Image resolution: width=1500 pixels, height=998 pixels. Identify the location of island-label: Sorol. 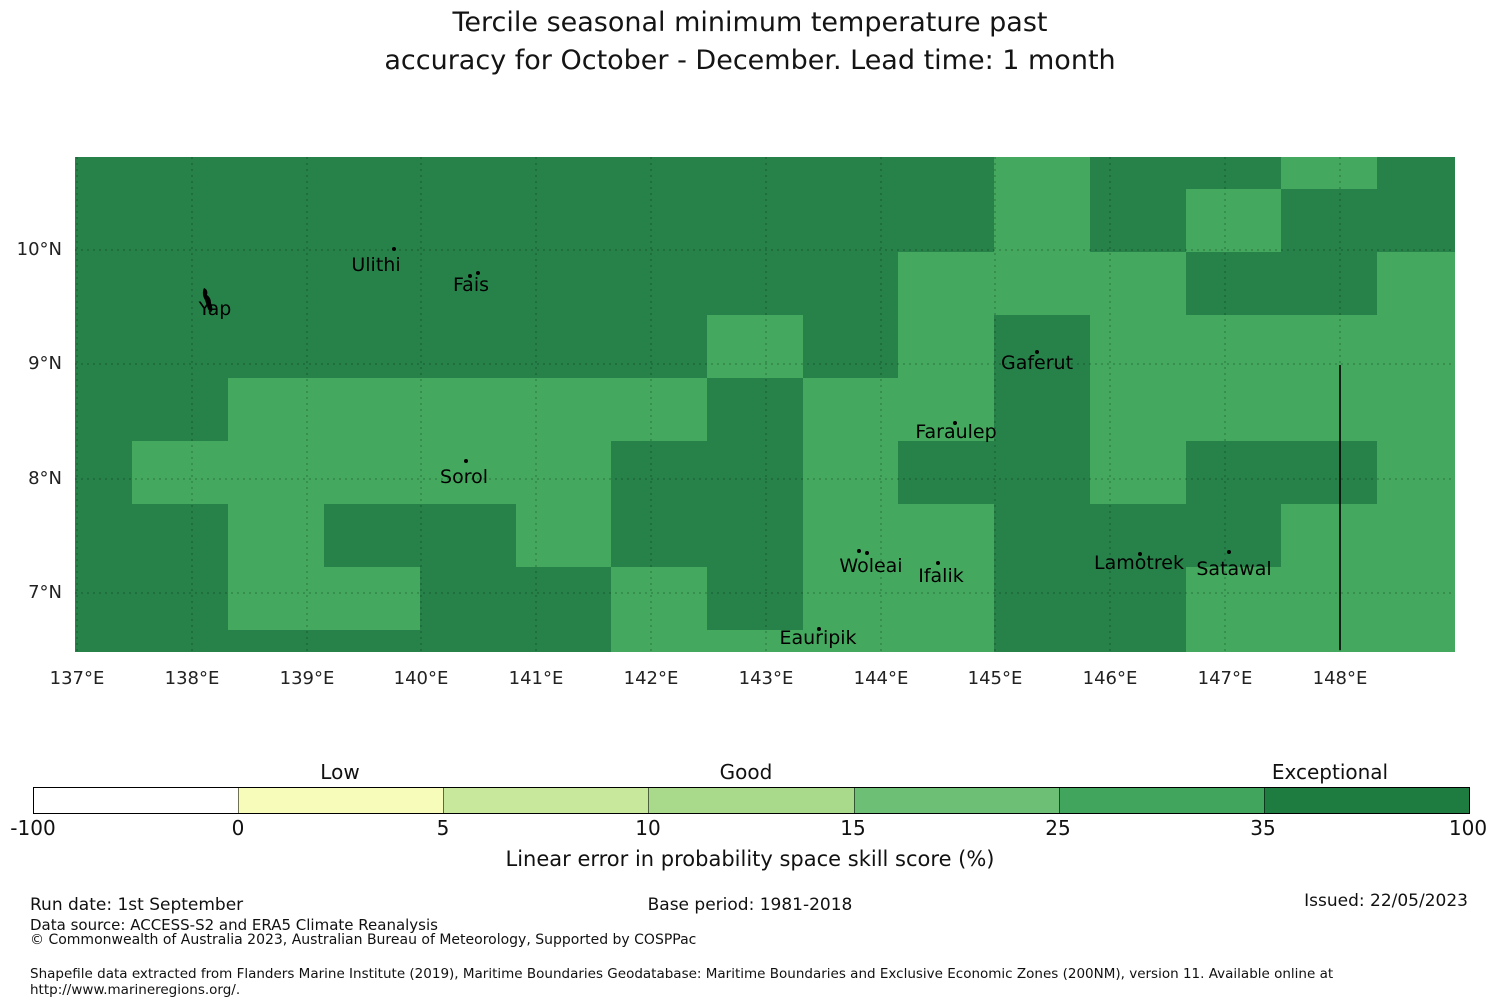
(464, 477).